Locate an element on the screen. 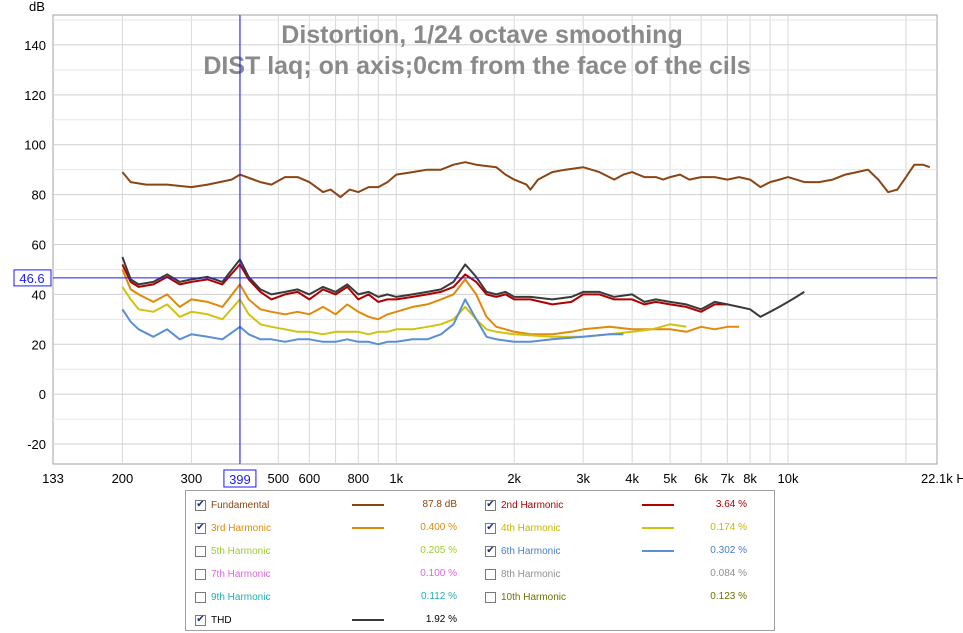 Image resolution: width=963 pixels, height=633 pixels. x-tick-label: 1k is located at coordinates (396, 478).